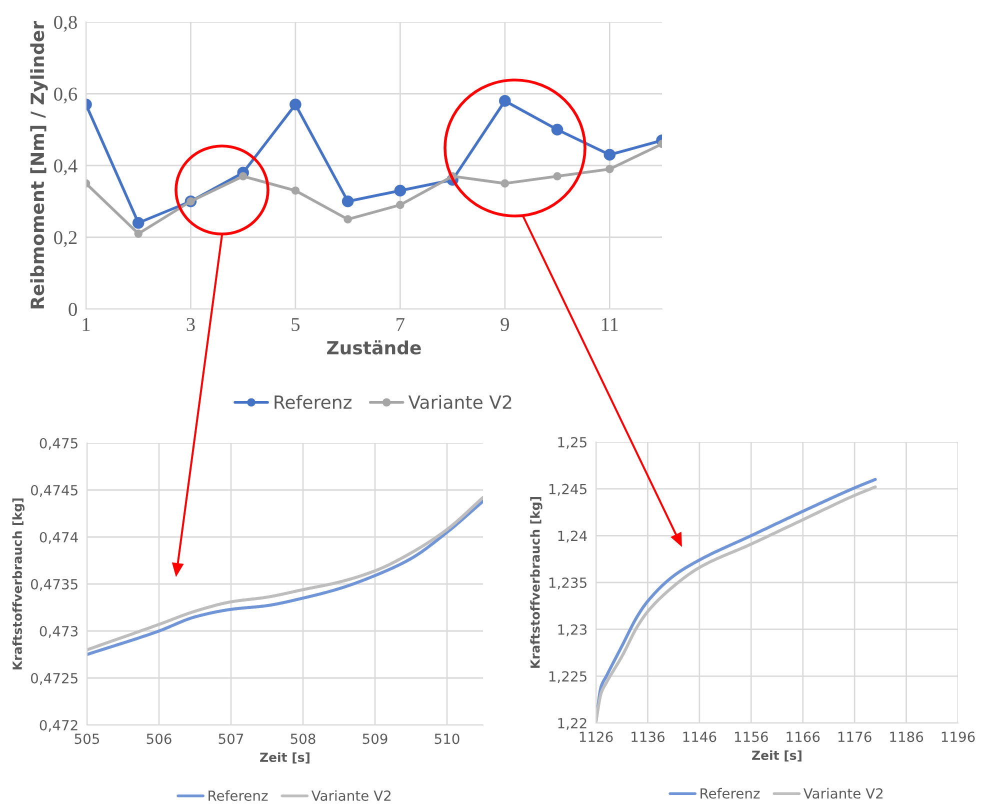 Image resolution: width=987 pixels, height=806 pixels. I want to click on x-tick-label: 1146, so click(699, 737).